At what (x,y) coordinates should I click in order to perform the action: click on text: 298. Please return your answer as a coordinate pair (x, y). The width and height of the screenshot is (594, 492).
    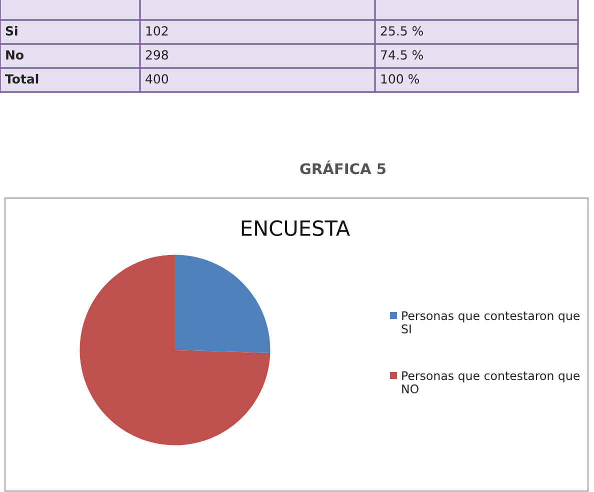
    Looking at the image, I should click on (157, 55).